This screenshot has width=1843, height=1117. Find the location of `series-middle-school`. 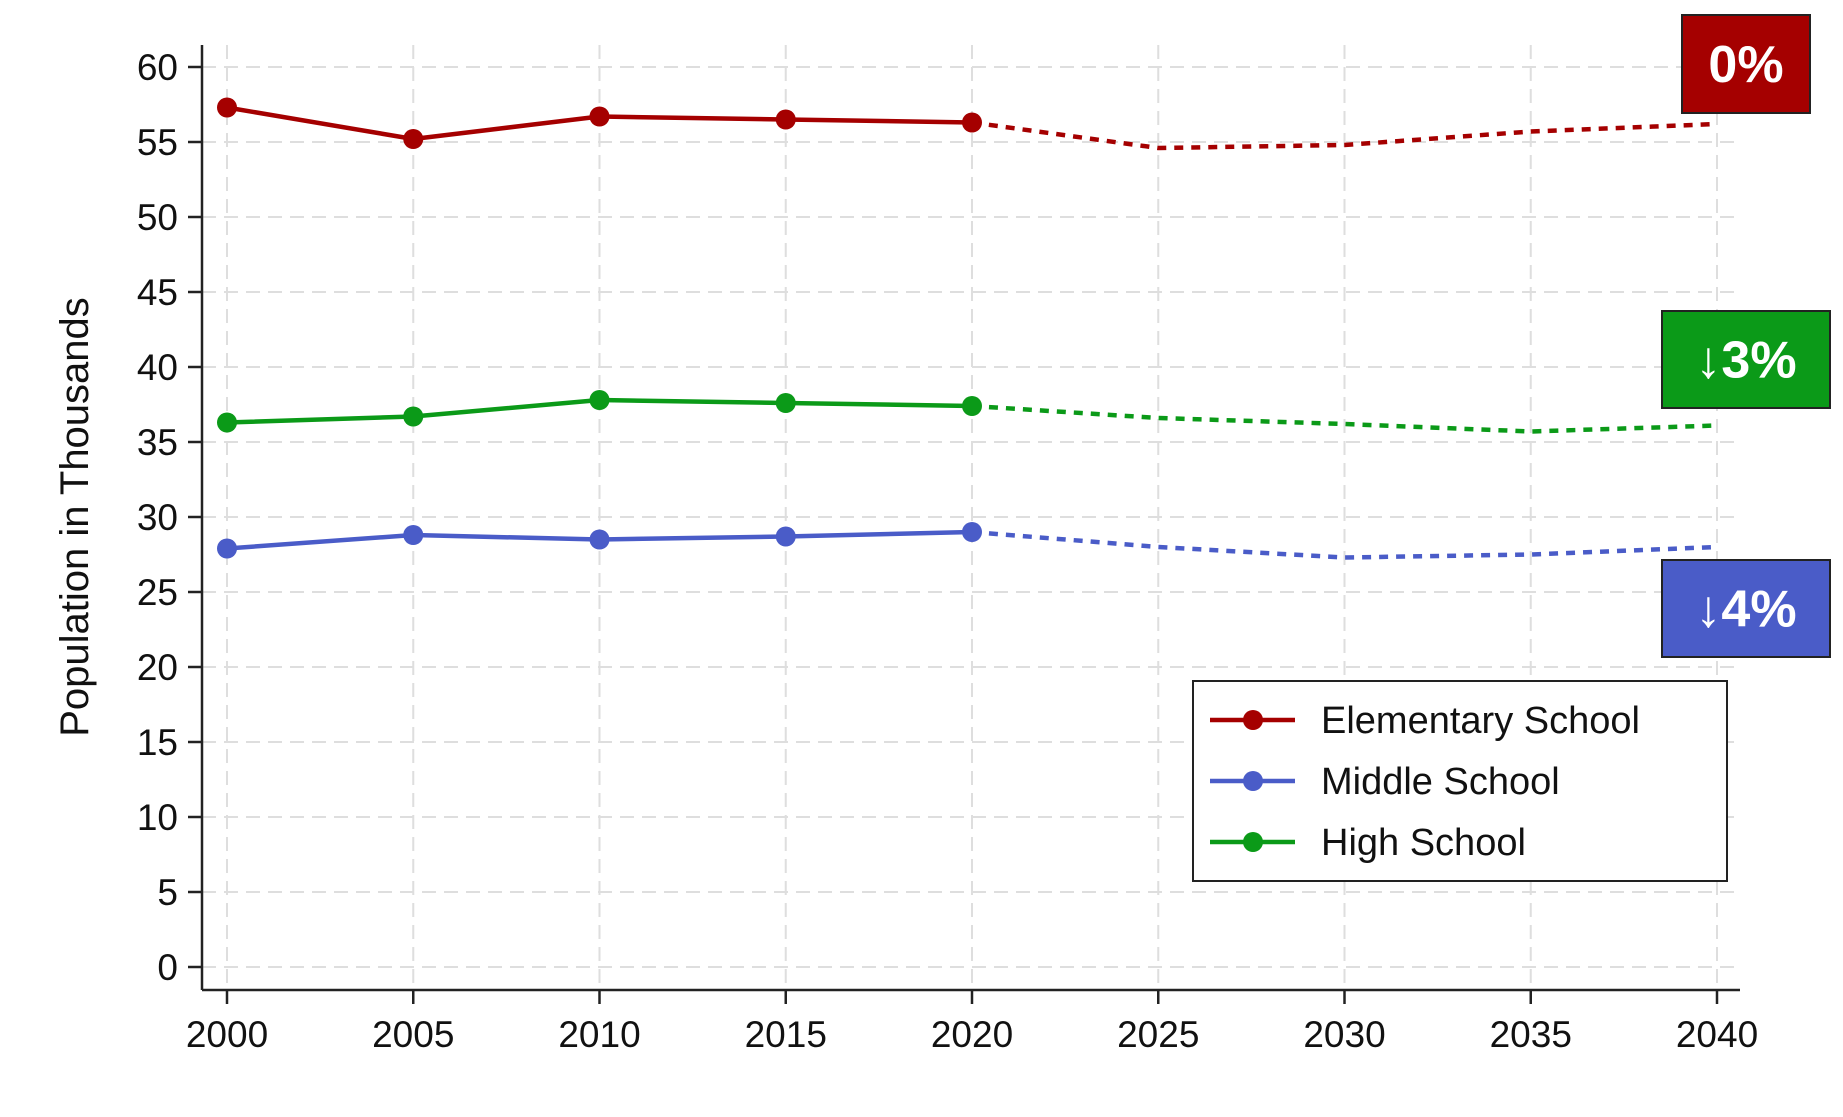

series-middle-school is located at coordinates (967, 541).